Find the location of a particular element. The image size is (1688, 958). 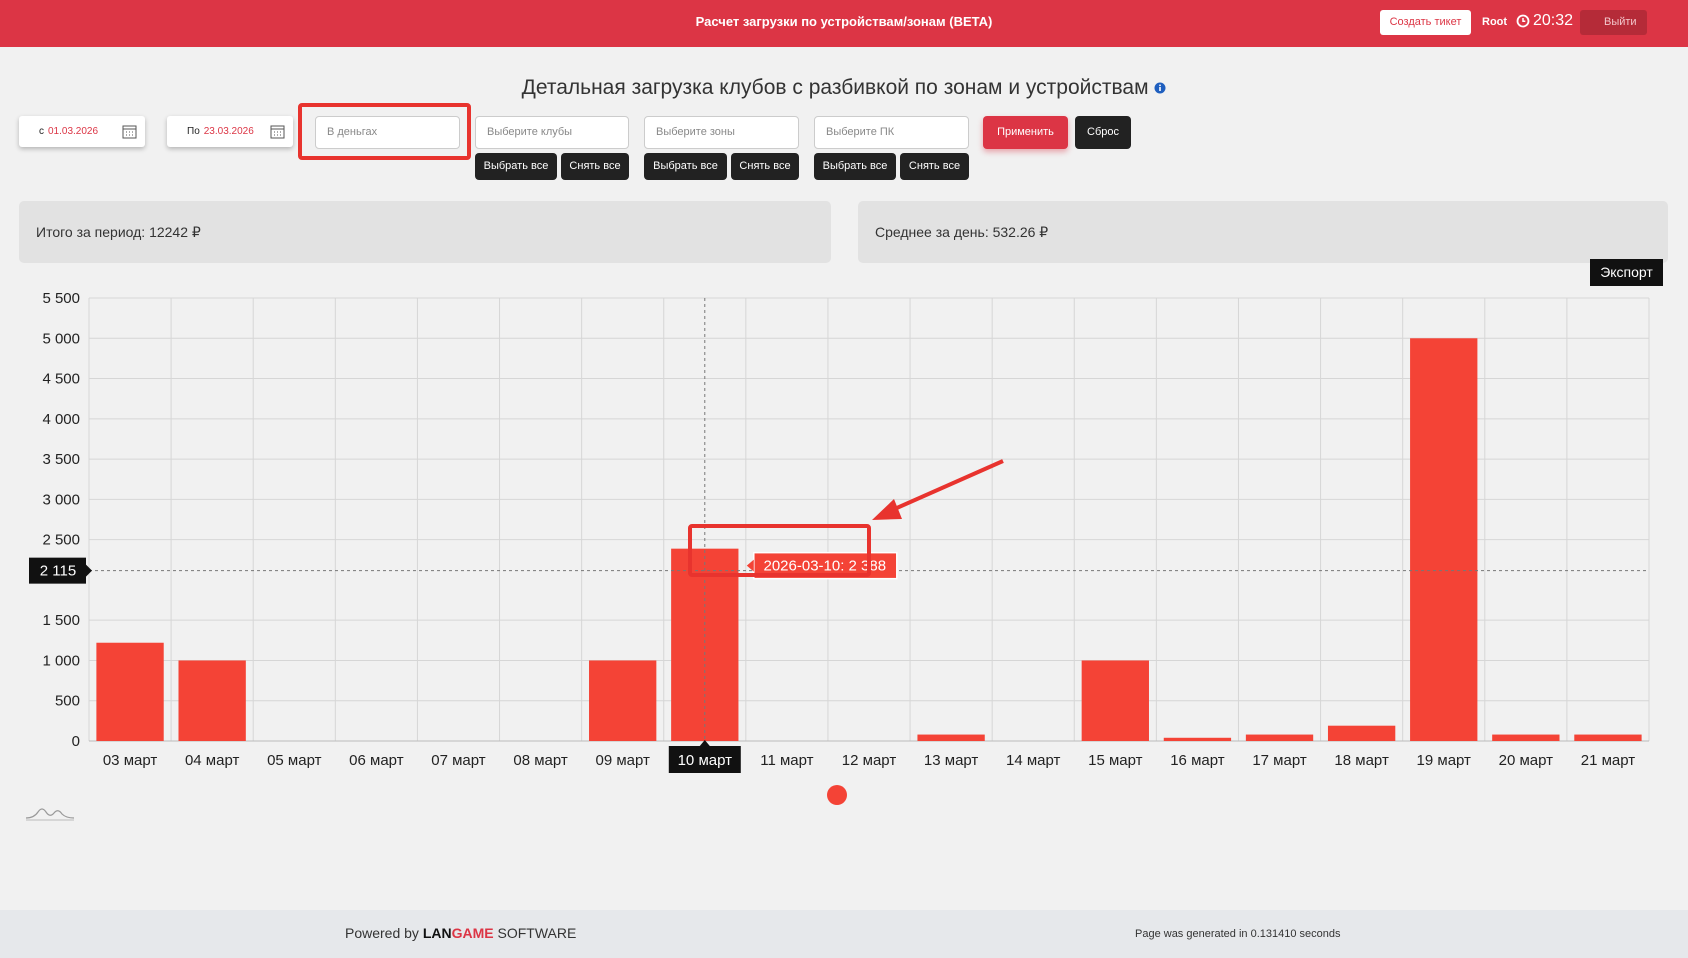

date-to-prefix: По is located at coordinates (193, 131).